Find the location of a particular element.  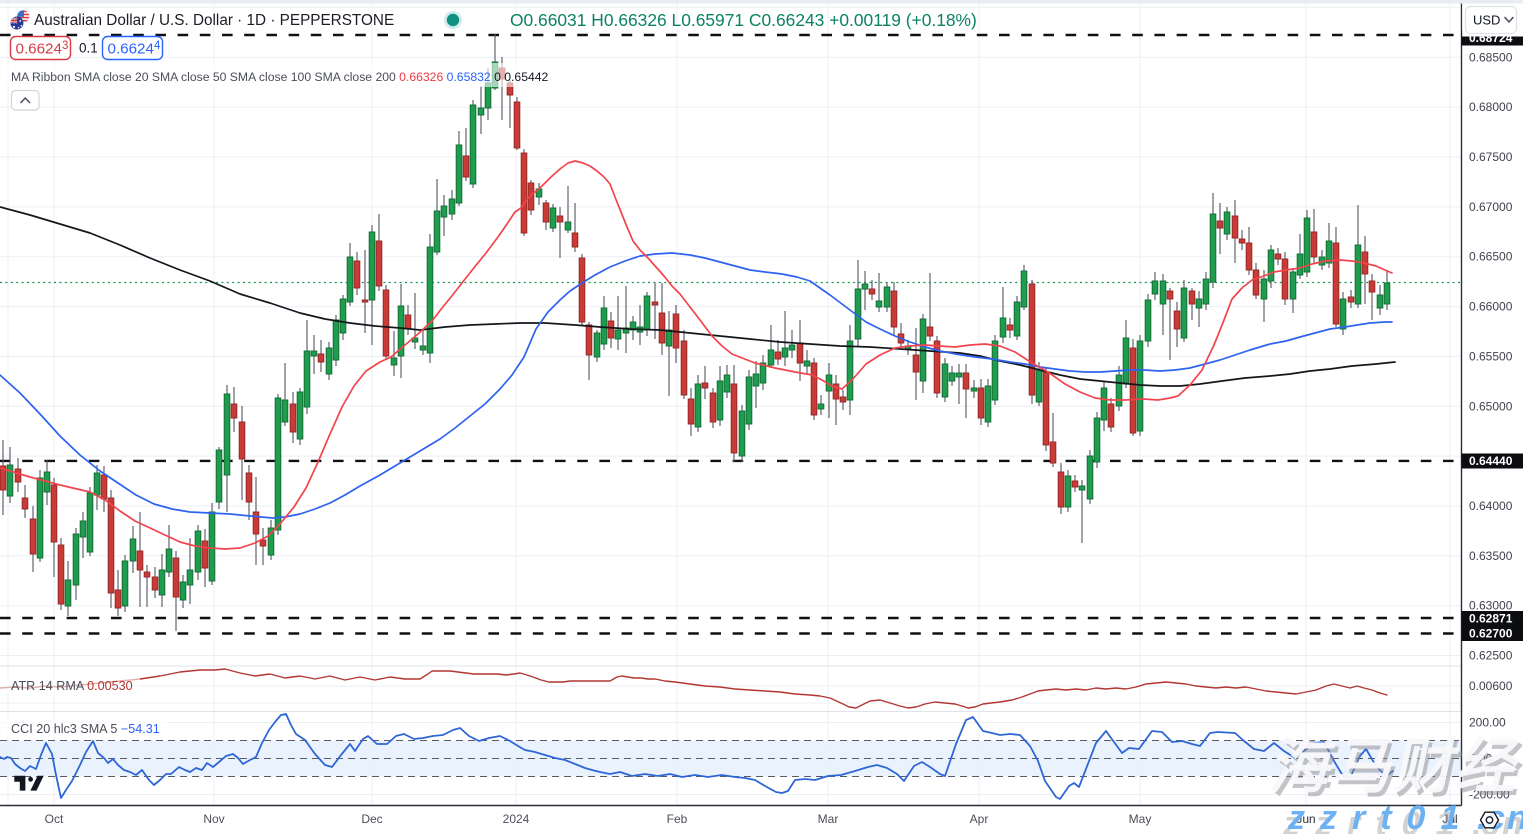

svg-text: 0.66244 is located at coordinates (134, 49).